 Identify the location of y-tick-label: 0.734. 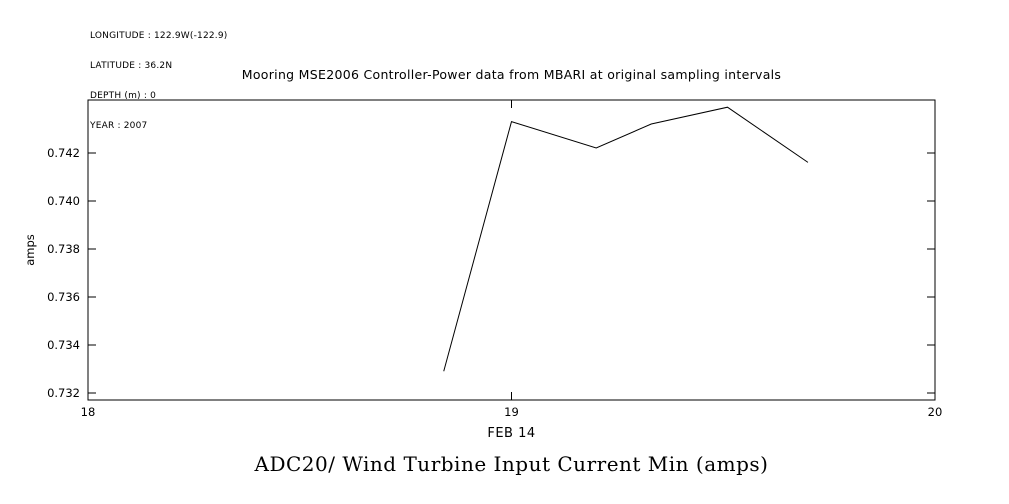
(63, 344).